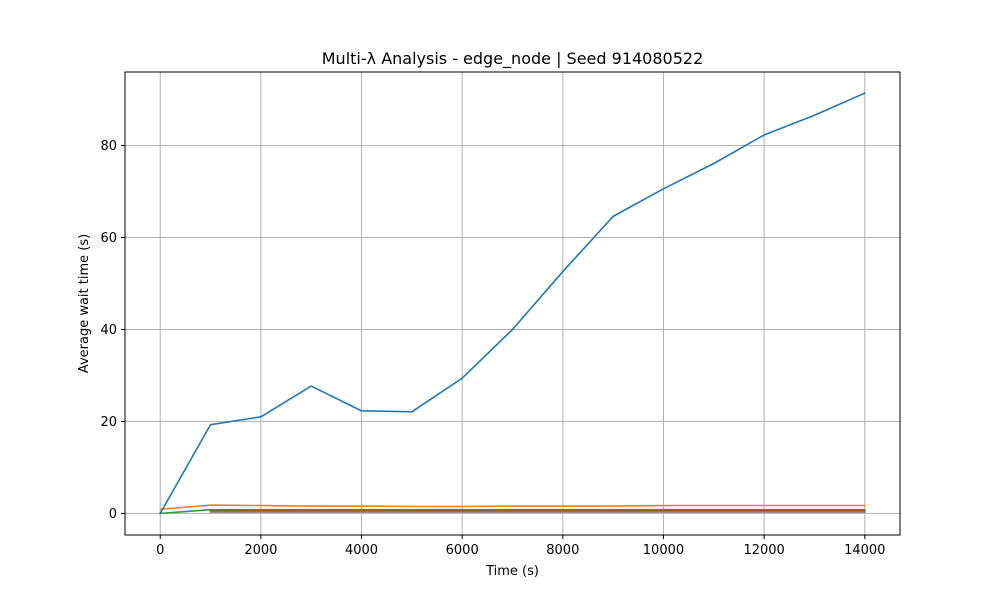 Image resolution: width=1000 pixels, height=600 pixels. What do you see at coordinates (361, 550) in the screenshot?
I see `x-tick-label: 4000` at bounding box center [361, 550].